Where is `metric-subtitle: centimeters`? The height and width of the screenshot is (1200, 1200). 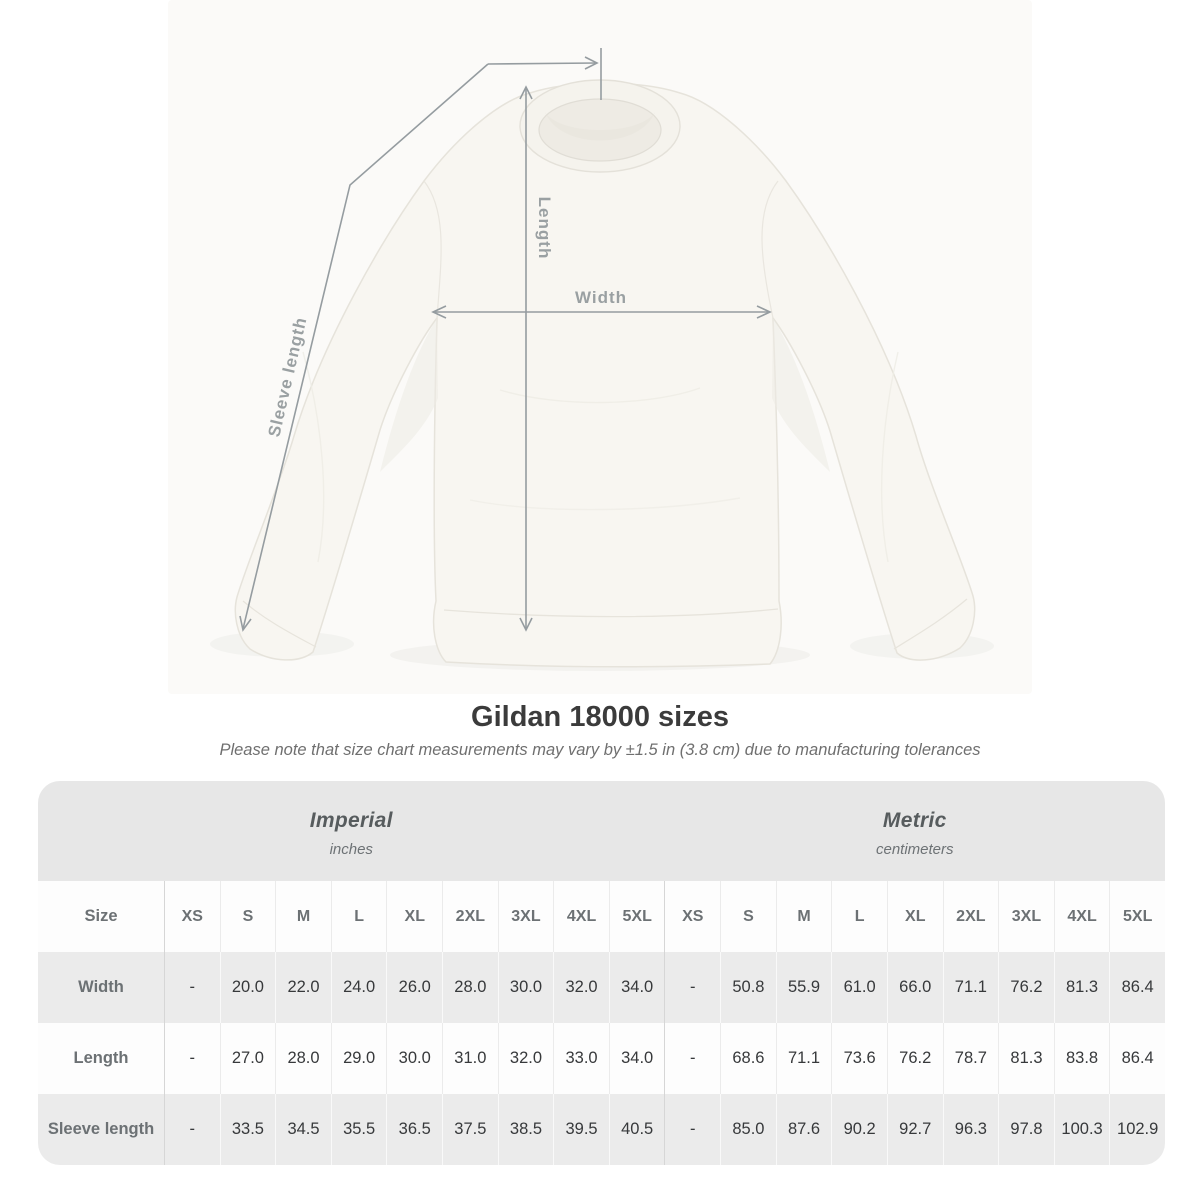 metric-subtitle: centimeters is located at coordinates (914, 849).